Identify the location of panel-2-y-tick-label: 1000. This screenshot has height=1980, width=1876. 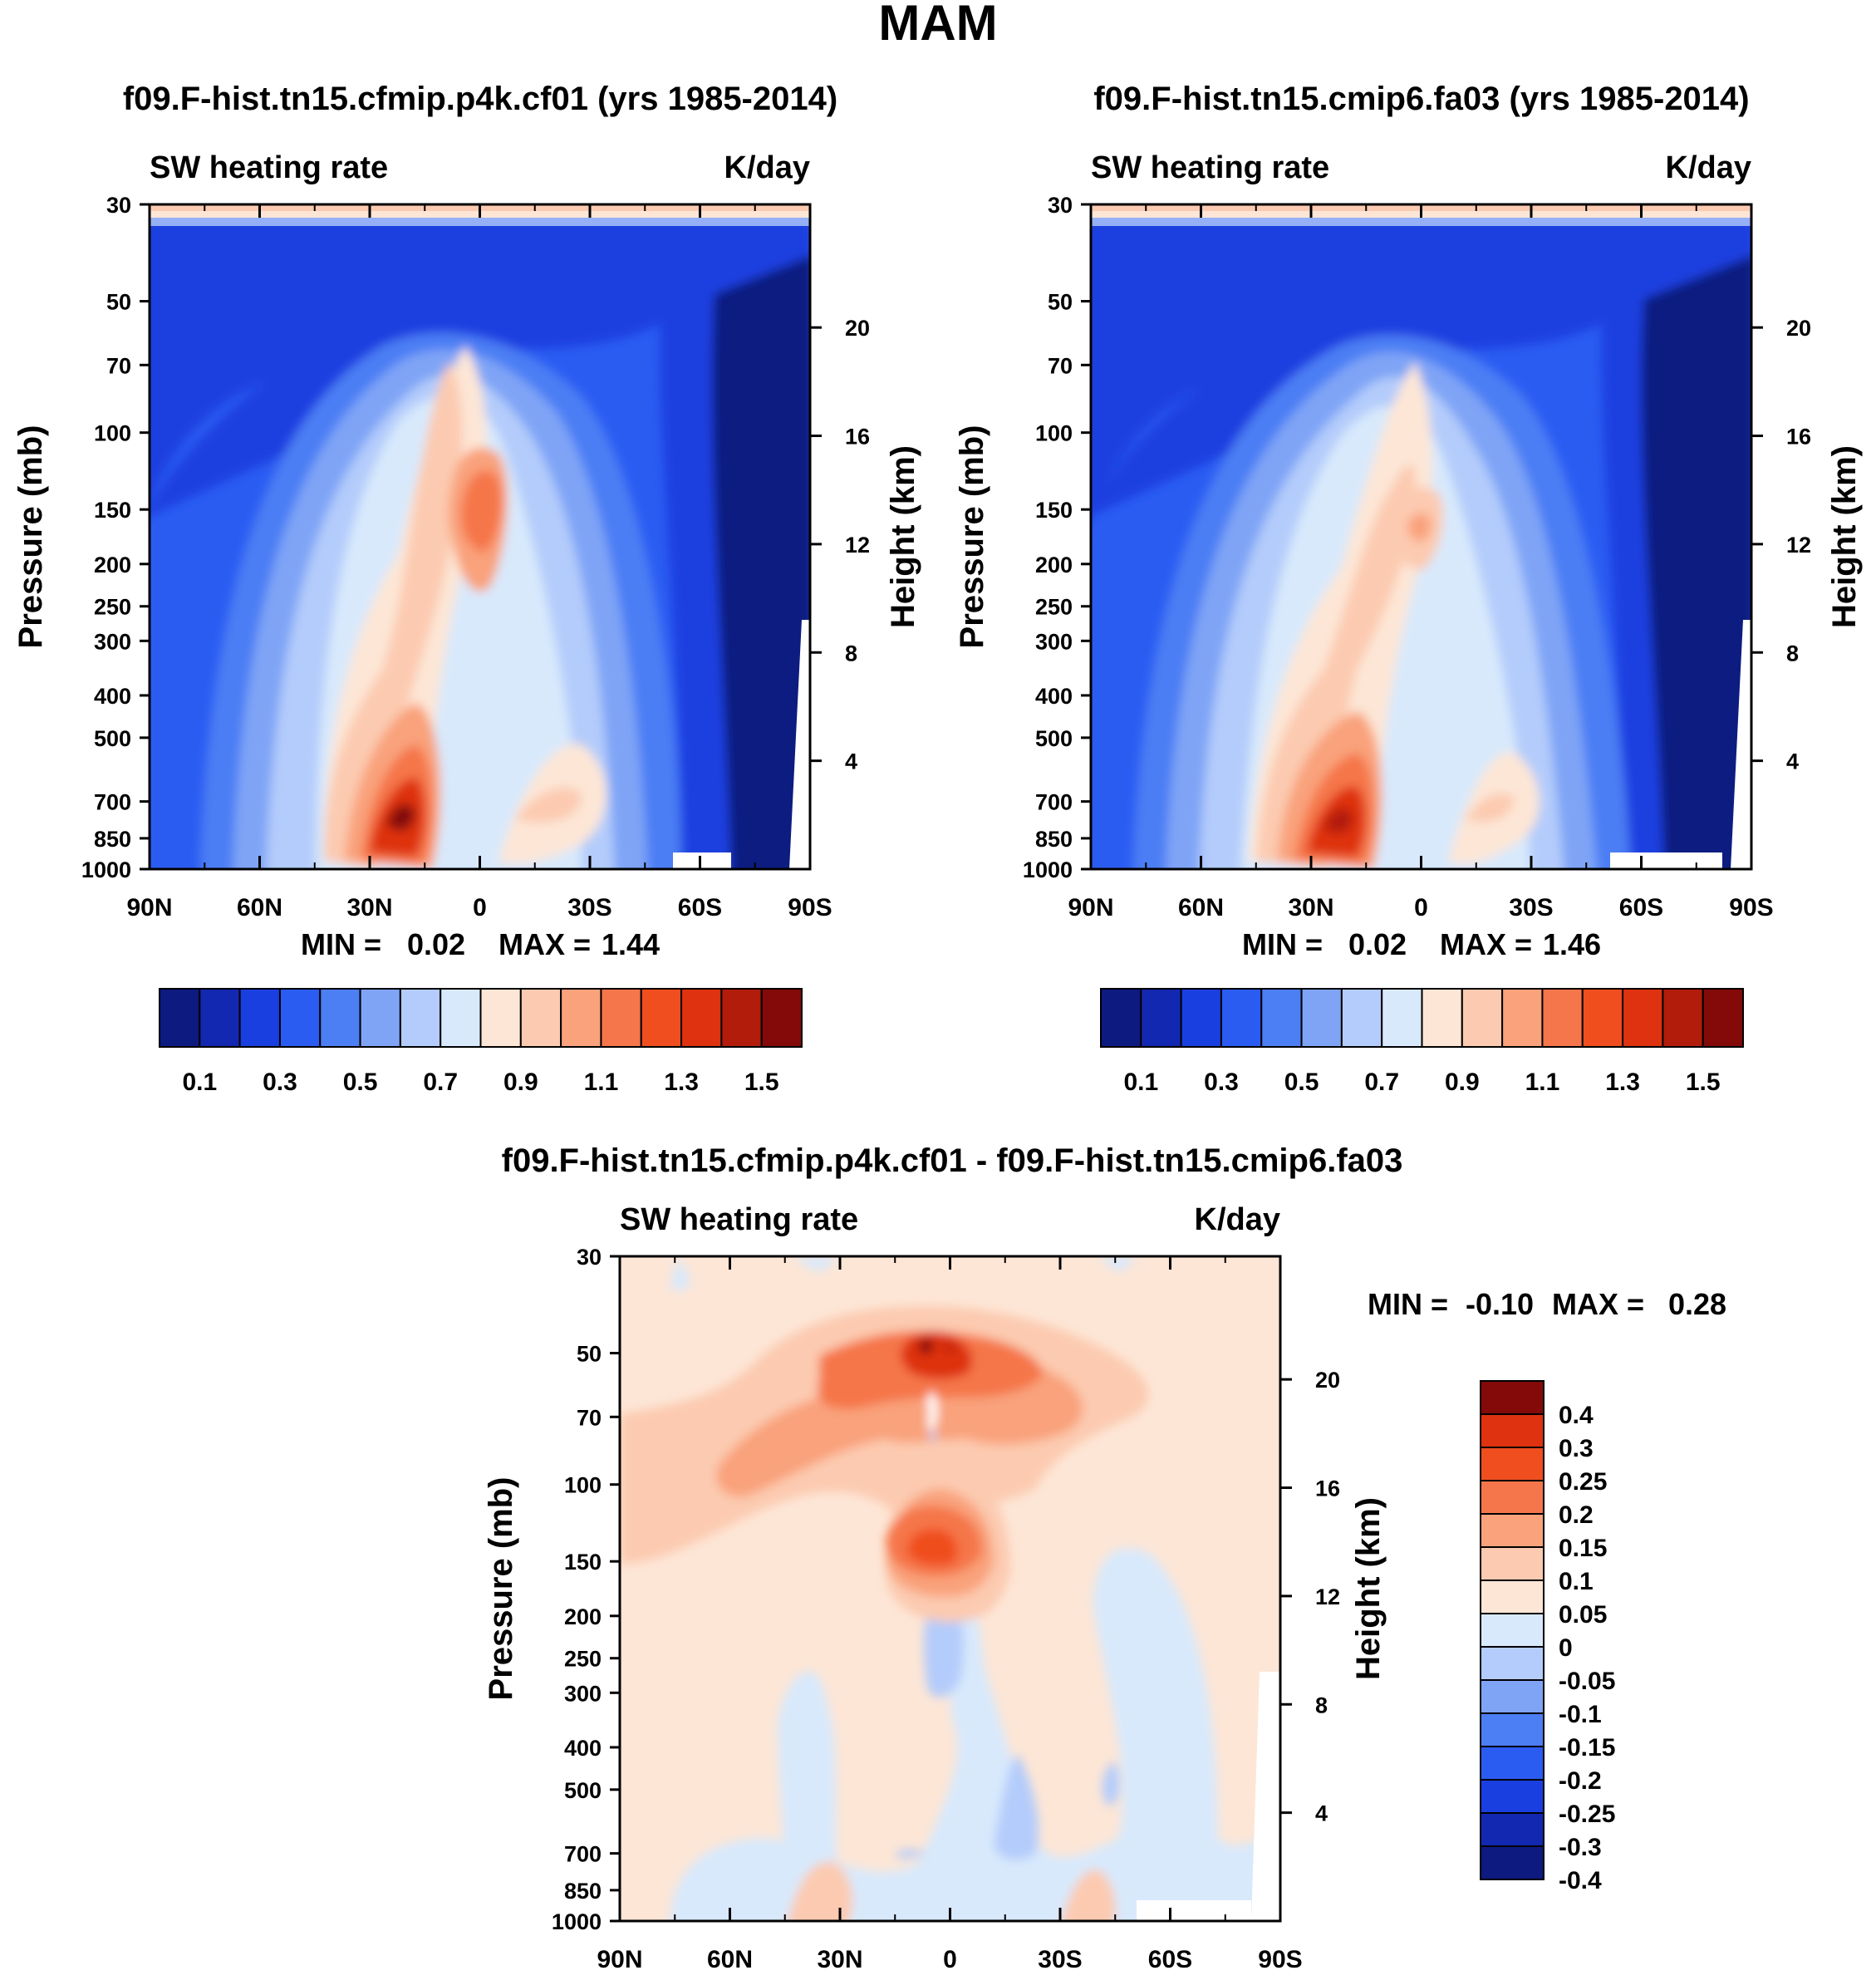
(1048, 869).